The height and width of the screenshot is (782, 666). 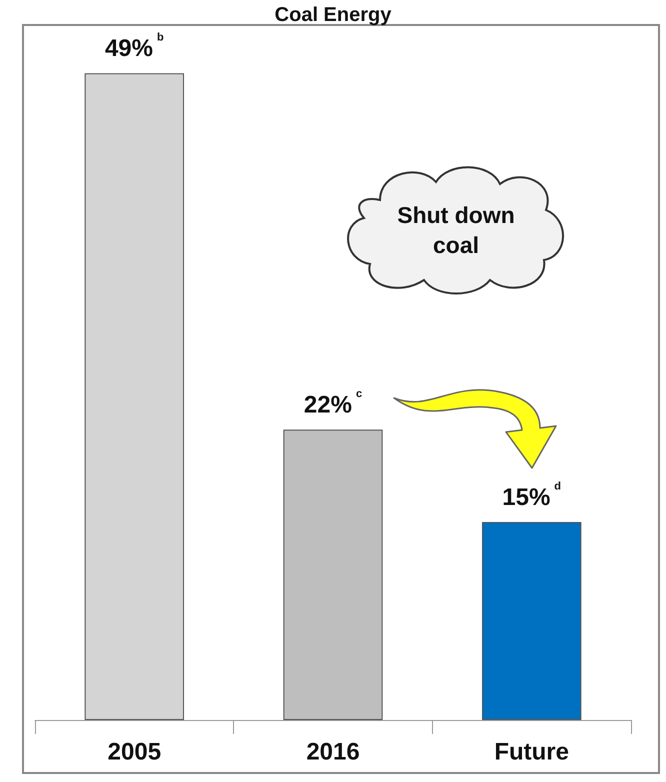 What do you see at coordinates (456, 230) in the screenshot?
I see `annotation: Shut down coal` at bounding box center [456, 230].